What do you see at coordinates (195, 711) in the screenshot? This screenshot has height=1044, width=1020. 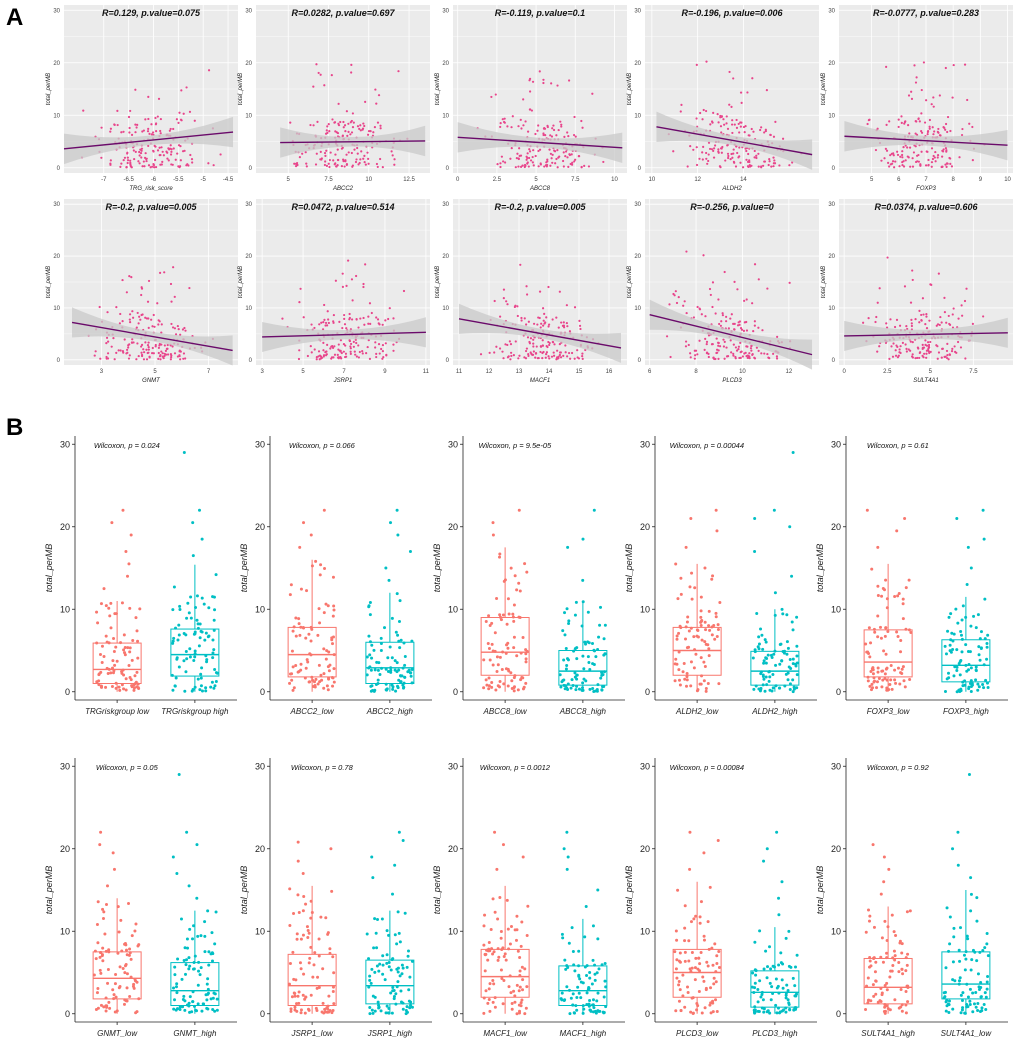 I see `x-category-label: TRGriskgroup high` at bounding box center [195, 711].